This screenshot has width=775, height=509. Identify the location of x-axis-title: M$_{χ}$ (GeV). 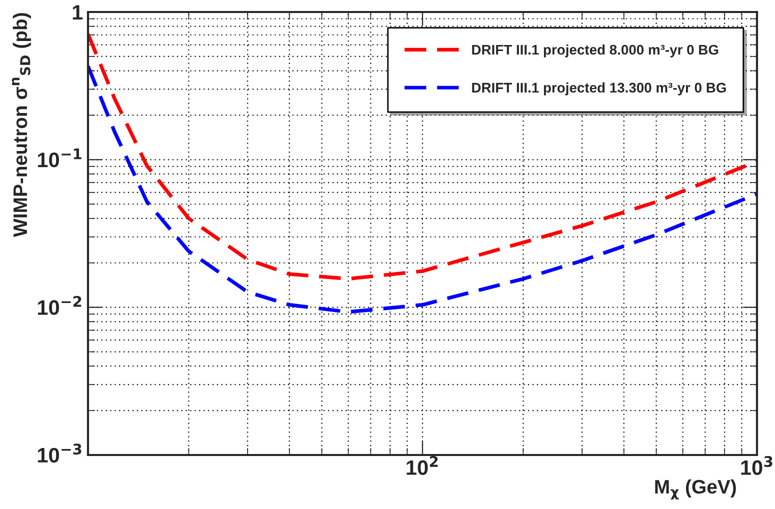
(695, 489).